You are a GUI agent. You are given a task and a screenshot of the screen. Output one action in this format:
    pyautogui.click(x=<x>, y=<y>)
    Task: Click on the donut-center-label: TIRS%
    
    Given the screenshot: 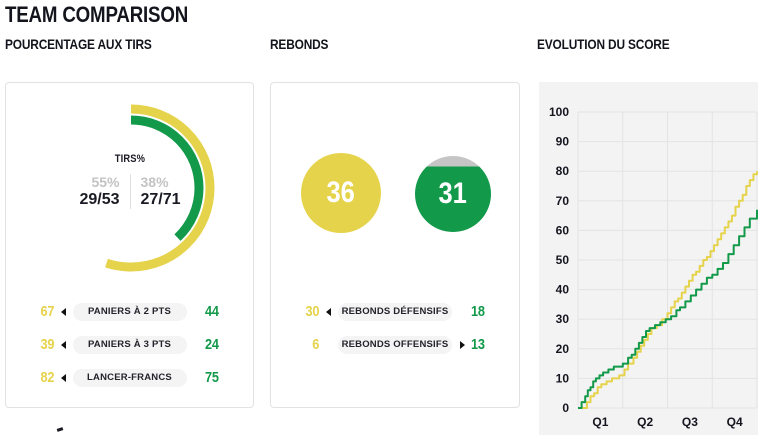 What is the action you would take?
    pyautogui.click(x=130, y=159)
    